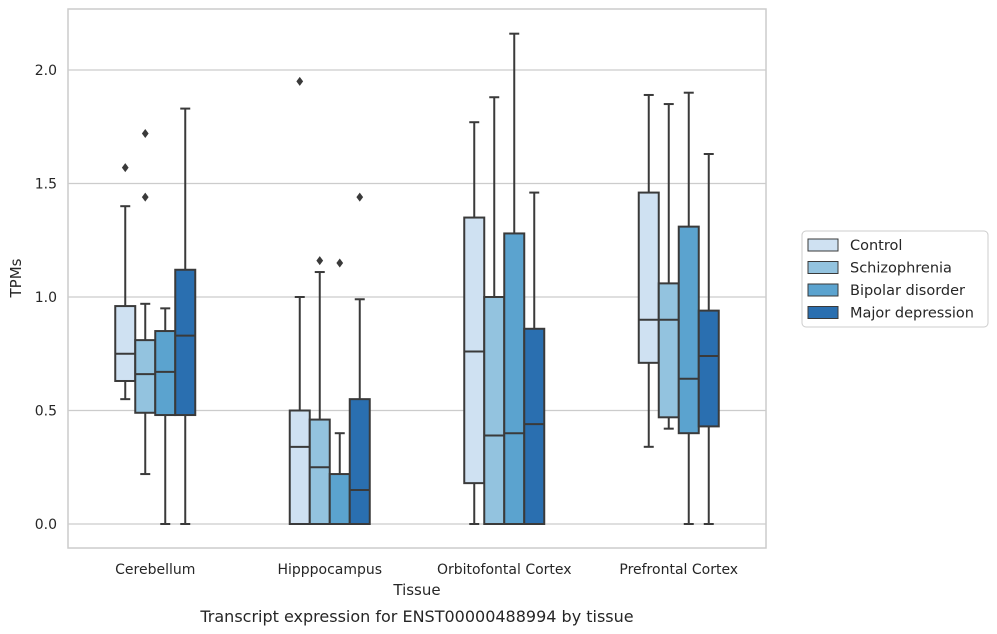 This screenshot has width=997, height=634. Describe the element at coordinates (46, 525) in the screenshot. I see `y-tick-label: 0.0` at that location.